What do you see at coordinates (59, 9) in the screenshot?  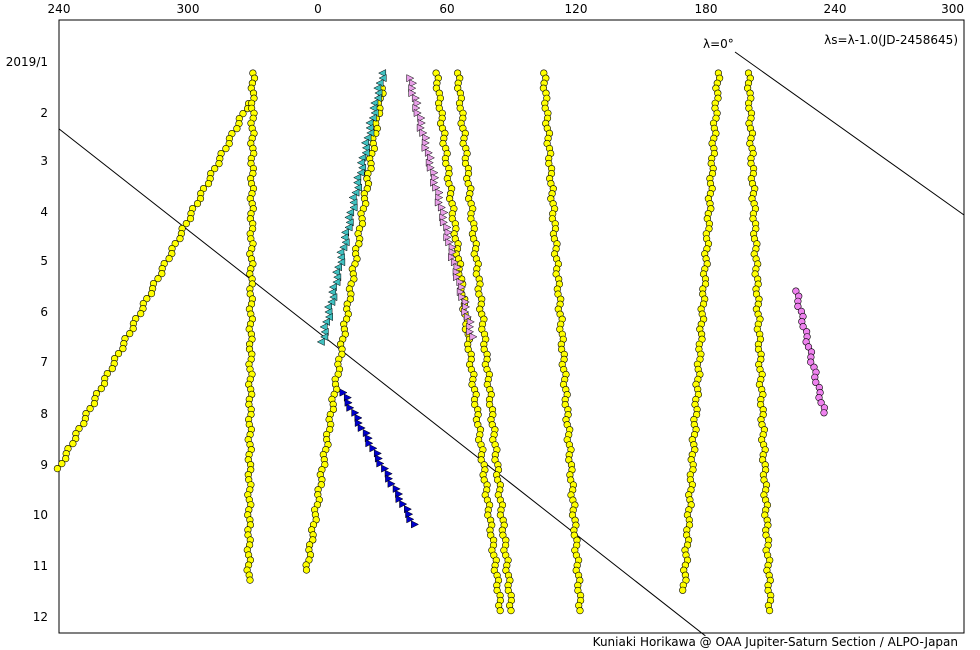 I see `x-tick-label: 240` at bounding box center [59, 9].